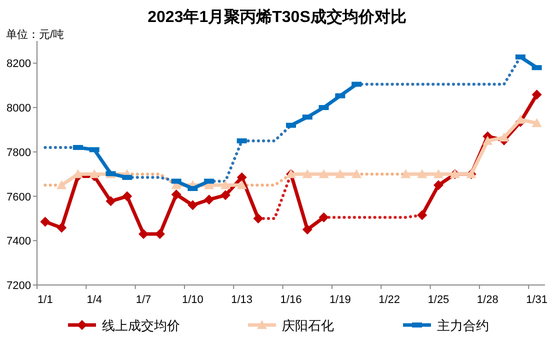 The width and height of the screenshot is (554, 340). Describe the element at coordinates (242, 300) in the screenshot. I see `x-tick-label: 1/13` at that location.